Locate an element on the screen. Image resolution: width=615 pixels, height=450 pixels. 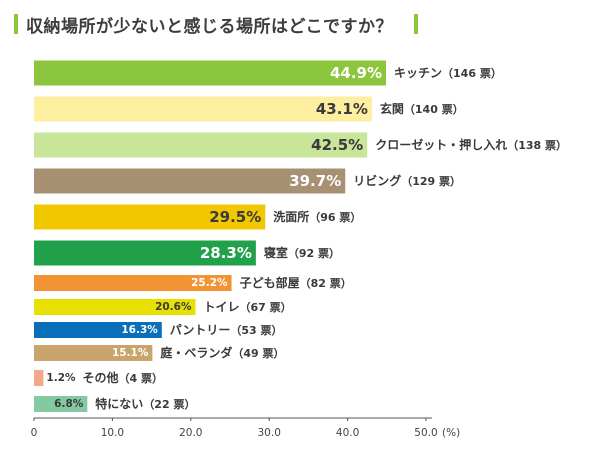
x-tick-label-3: 30.0 is located at coordinates (269, 433).